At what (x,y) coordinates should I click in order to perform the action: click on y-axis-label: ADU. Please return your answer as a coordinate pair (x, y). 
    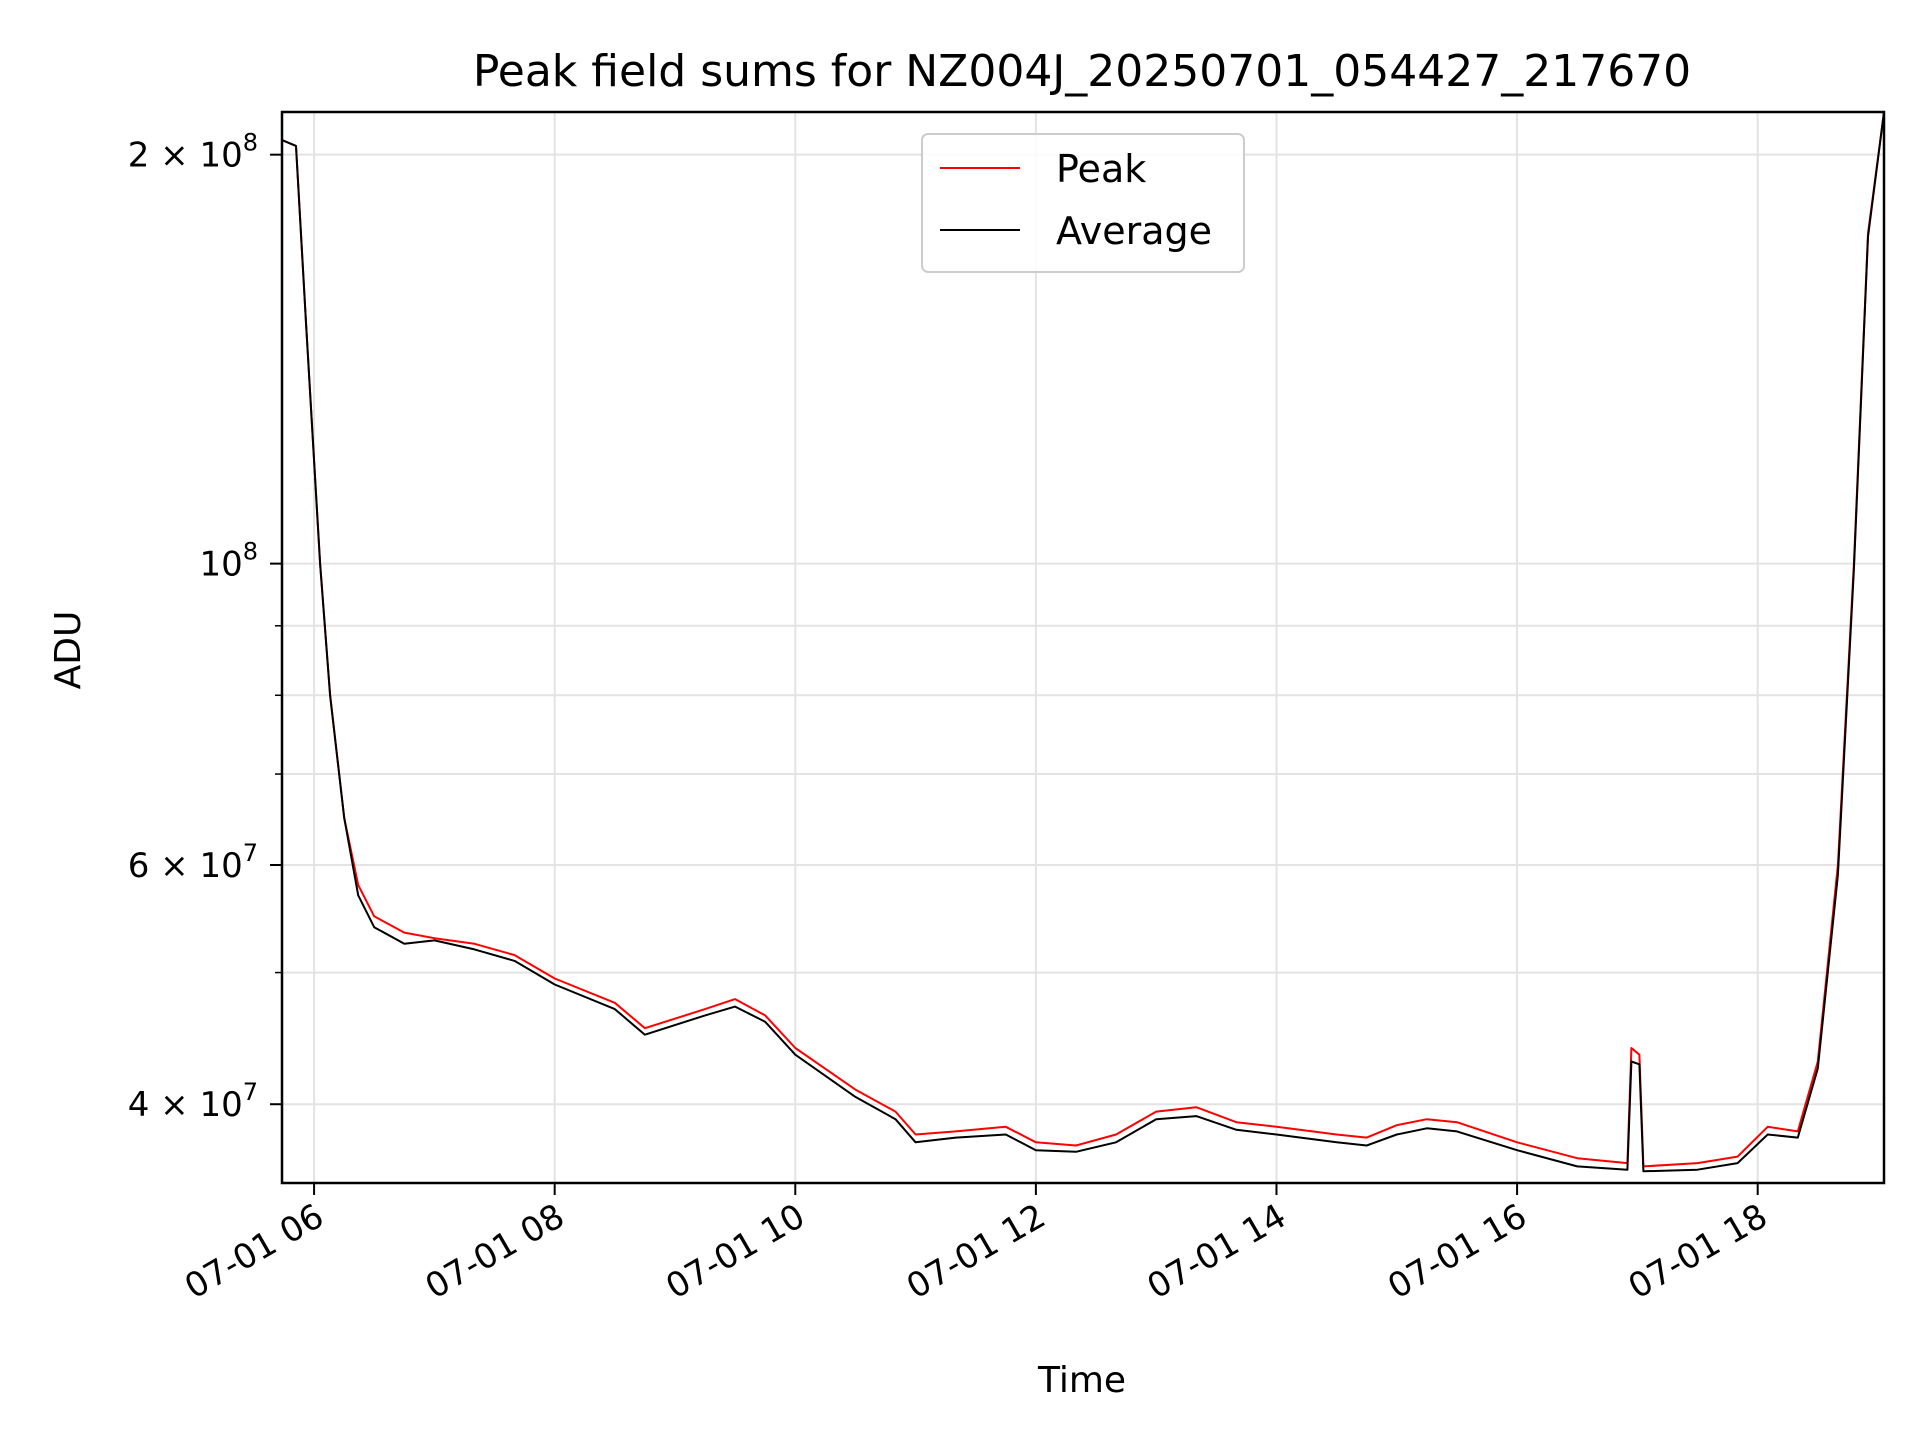
    Looking at the image, I should click on (68, 650).